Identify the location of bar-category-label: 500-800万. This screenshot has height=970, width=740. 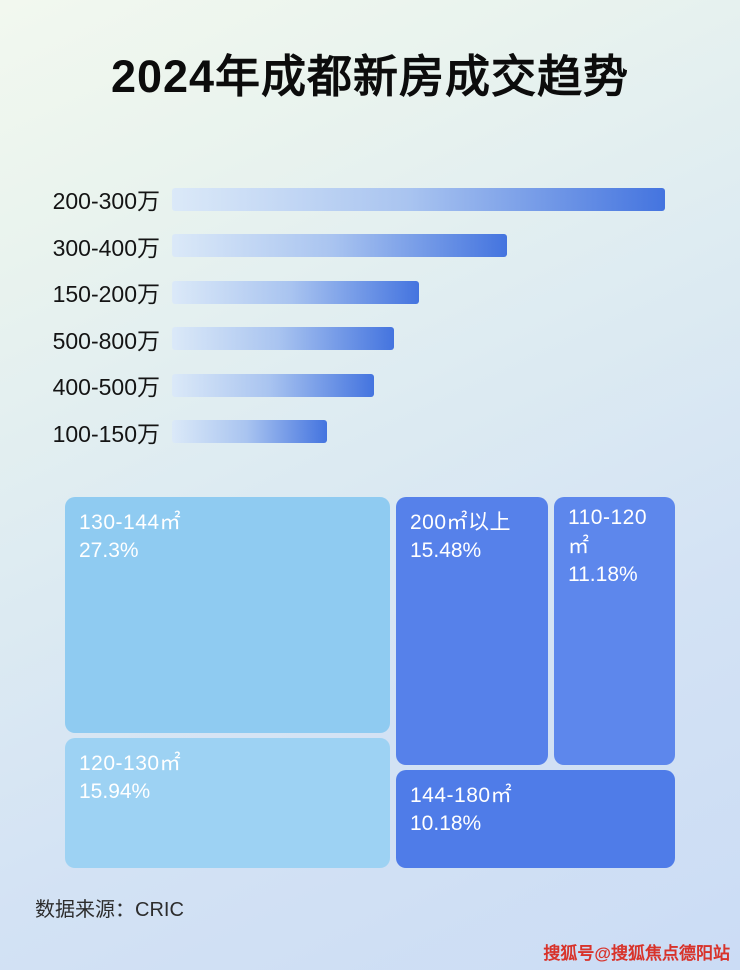
(106, 340).